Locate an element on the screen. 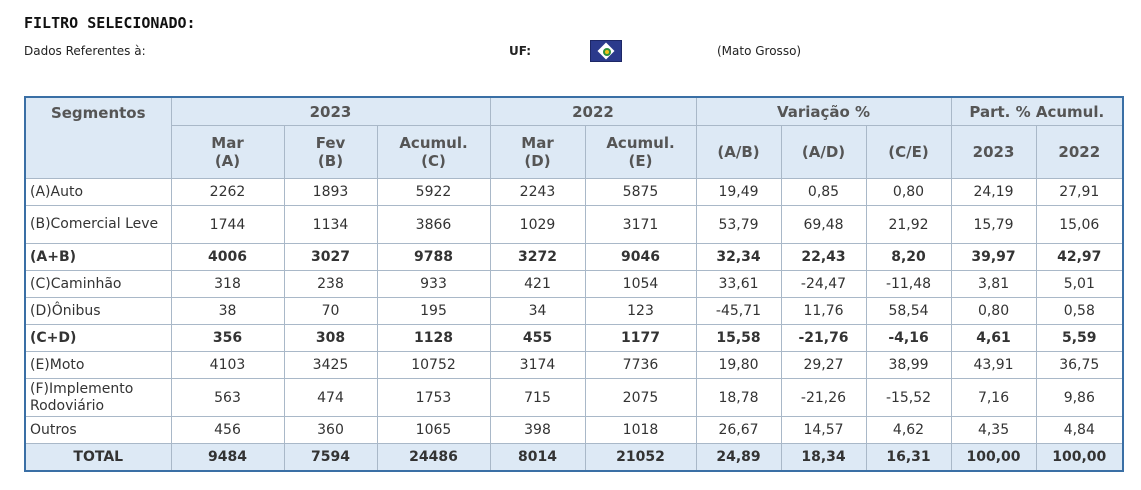 The height and width of the screenshot is (490, 1141). value-cell: 4,35 is located at coordinates (993, 430).